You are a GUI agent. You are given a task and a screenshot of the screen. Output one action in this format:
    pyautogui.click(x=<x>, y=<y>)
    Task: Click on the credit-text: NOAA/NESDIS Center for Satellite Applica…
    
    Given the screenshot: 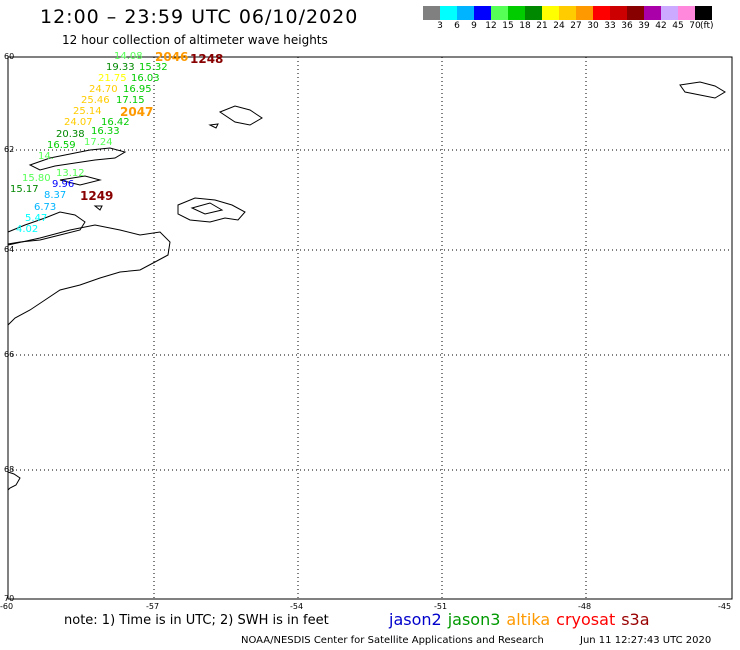 What is the action you would take?
    pyautogui.click(x=392, y=640)
    